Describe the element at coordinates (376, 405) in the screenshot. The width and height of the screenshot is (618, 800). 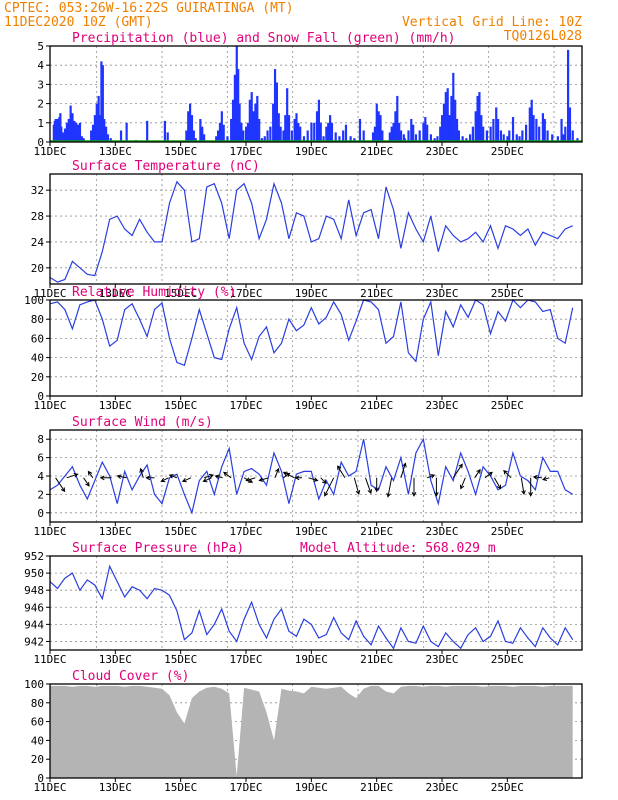
I see `rh-xtick-label: 21DEC` at that location.